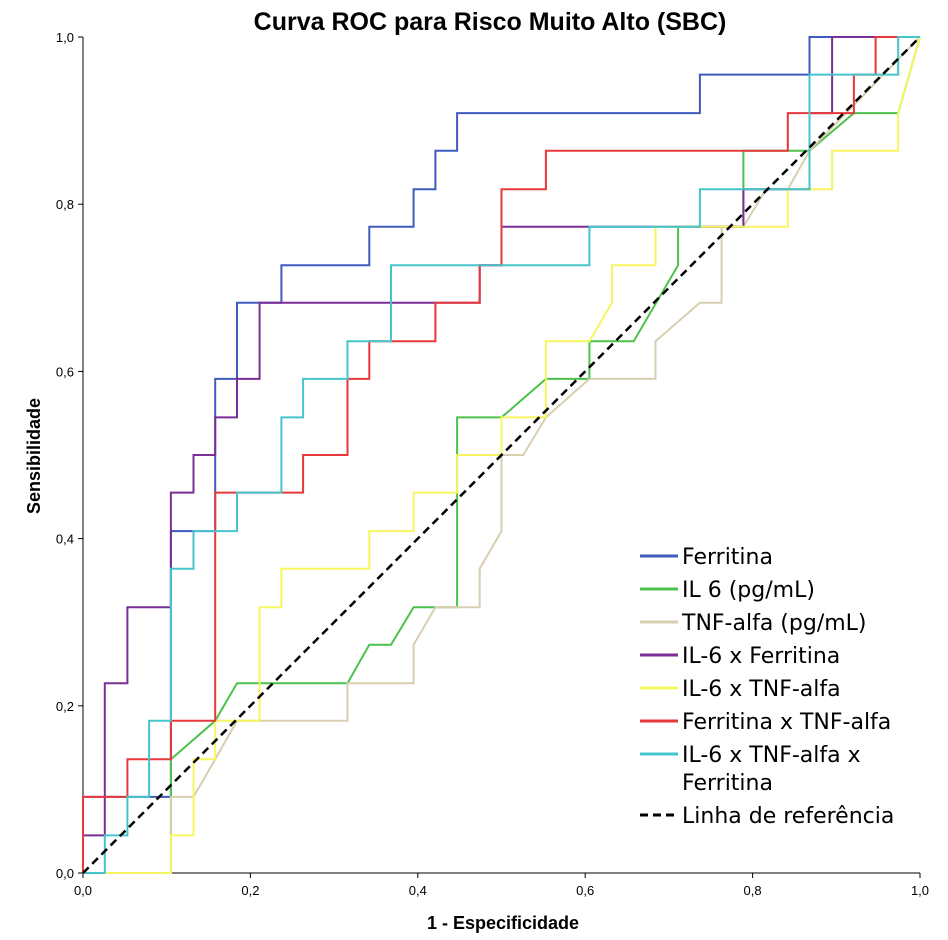 The image size is (948, 940). I want to click on x-tick-label: 0,6, so click(585, 890).